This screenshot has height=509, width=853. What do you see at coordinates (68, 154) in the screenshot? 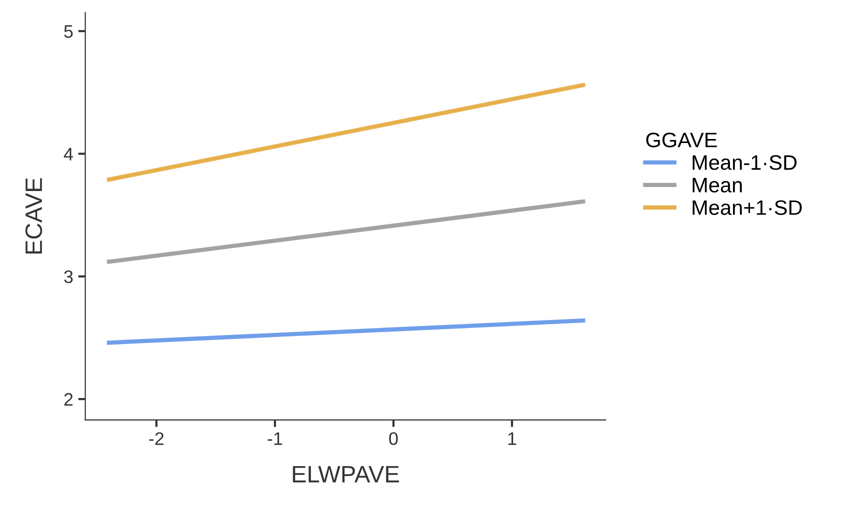
I see `y-tick-label: 4` at bounding box center [68, 154].